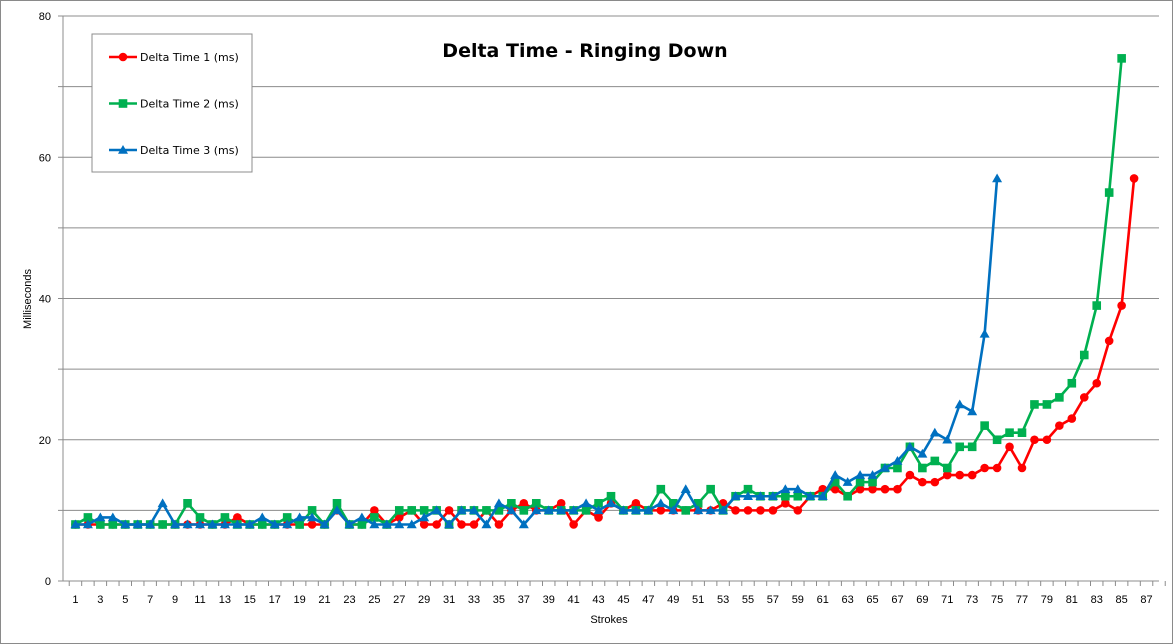  Describe the element at coordinates (549, 600) in the screenshot. I see `x-tick-label: 39` at that location.